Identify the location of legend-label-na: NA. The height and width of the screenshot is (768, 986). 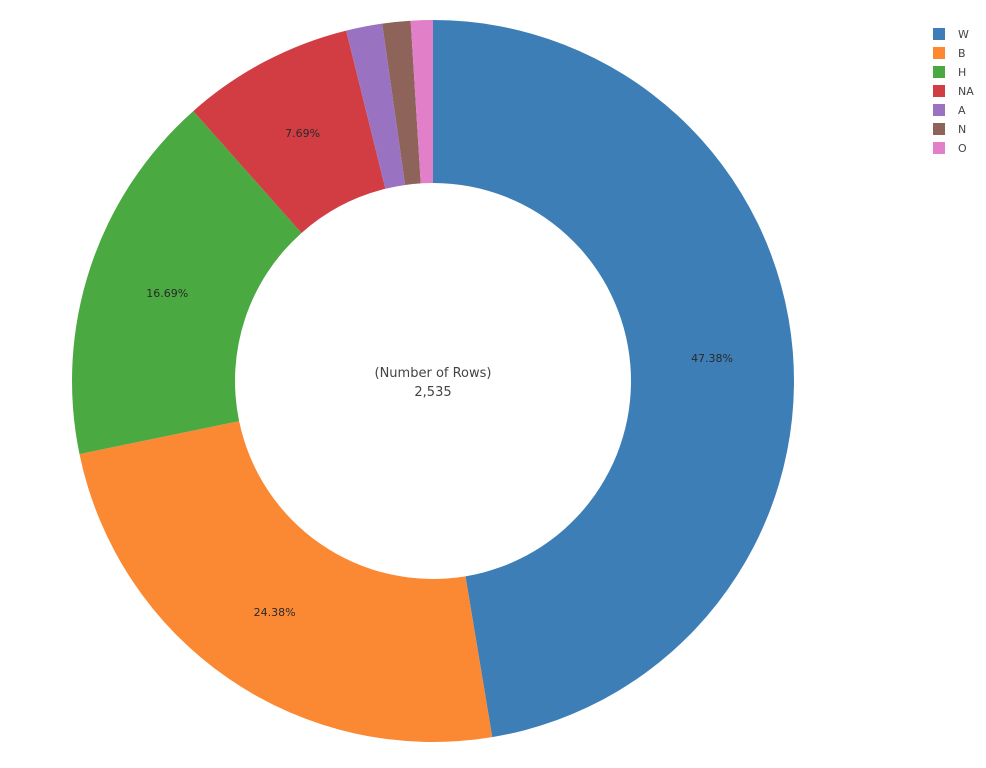
(966, 91).